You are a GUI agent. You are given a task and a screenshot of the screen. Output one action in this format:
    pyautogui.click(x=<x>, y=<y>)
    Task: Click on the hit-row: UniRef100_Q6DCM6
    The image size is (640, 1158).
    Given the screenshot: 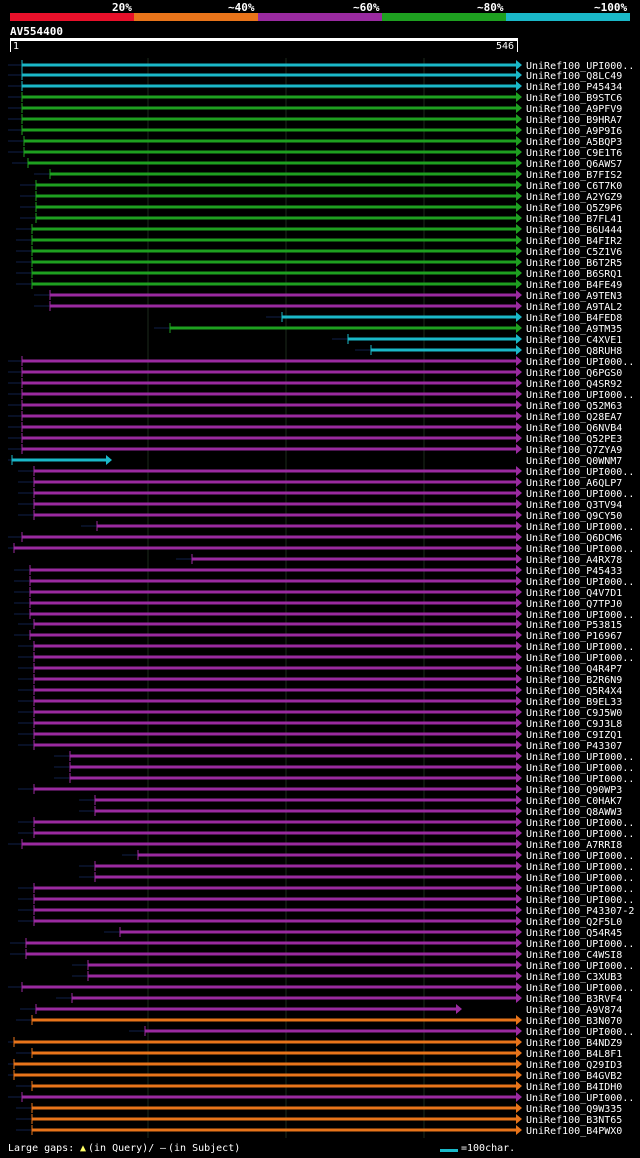 What is the action you would take?
    pyautogui.click(x=315, y=538)
    